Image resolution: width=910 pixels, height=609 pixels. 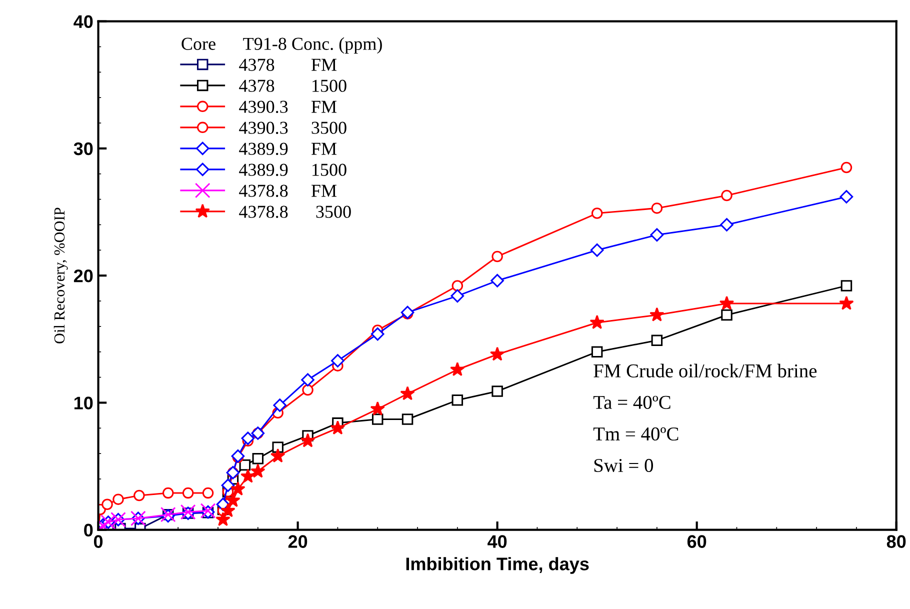 I want to click on annotation: FM Crude oil/rock/FM brine, so click(x=705, y=371).